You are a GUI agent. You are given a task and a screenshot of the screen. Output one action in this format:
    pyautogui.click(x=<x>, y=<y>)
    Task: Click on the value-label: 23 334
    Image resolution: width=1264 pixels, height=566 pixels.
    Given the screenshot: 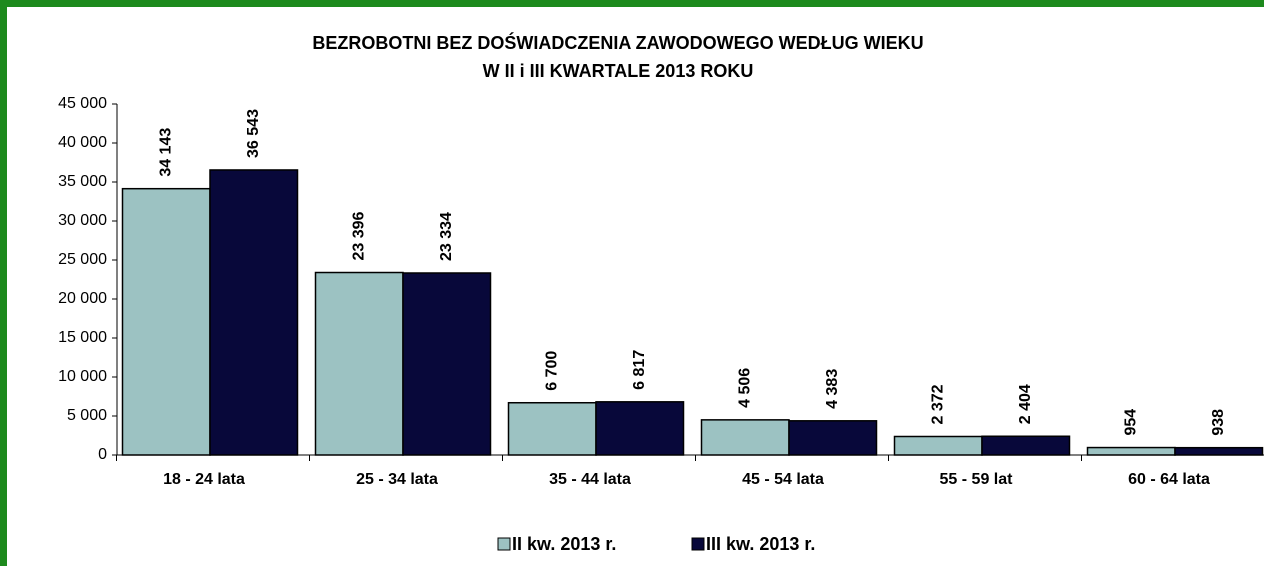 What is the action you would take?
    pyautogui.click(x=446, y=236)
    